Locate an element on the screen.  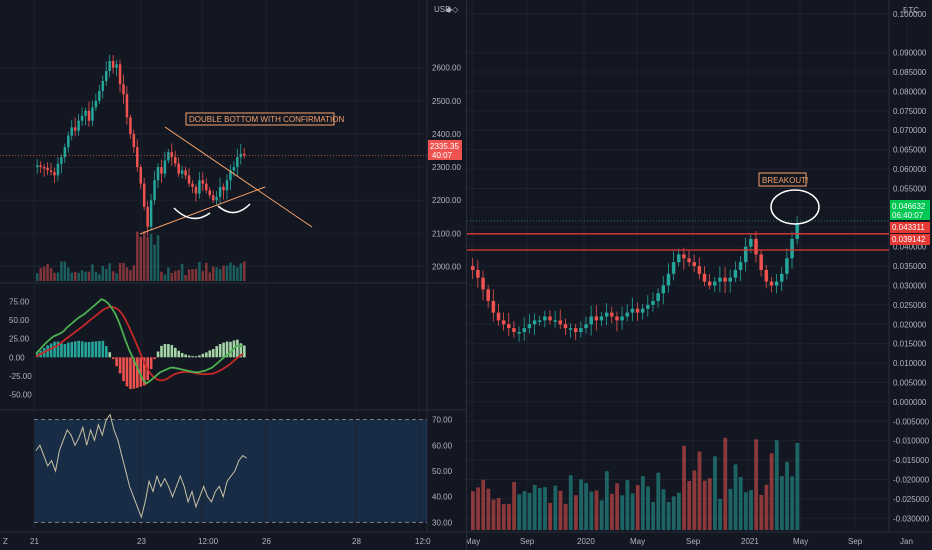
descending-trendline is located at coordinates (238, 177).